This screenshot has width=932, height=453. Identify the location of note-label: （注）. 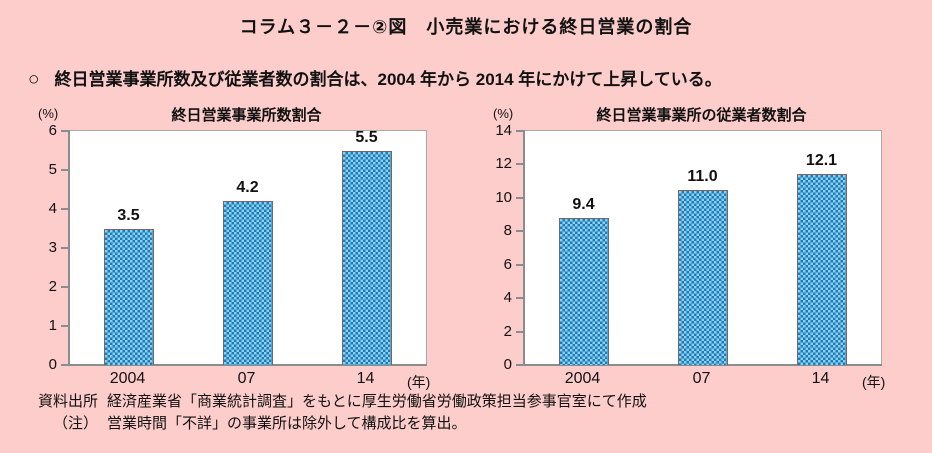
(75, 424).